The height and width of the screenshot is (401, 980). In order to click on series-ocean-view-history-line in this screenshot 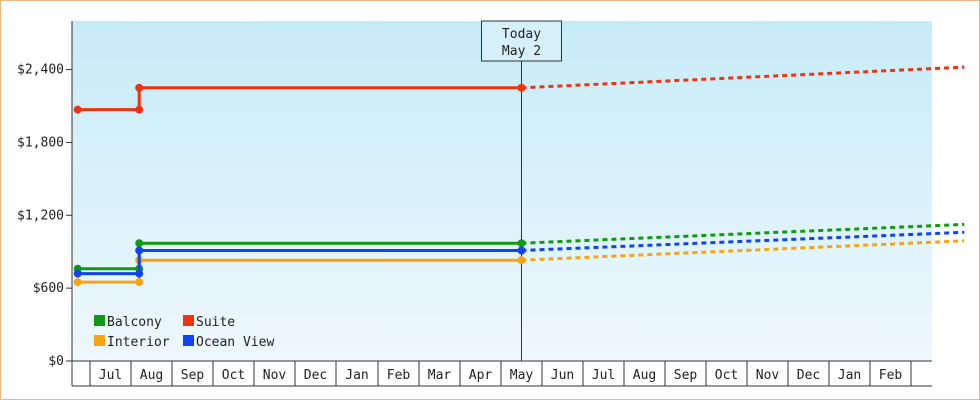, I will do `click(299, 262)`.